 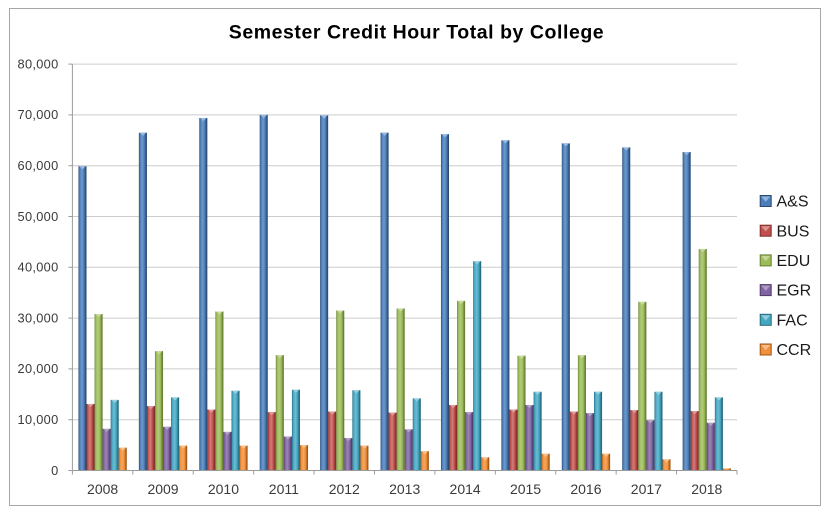 I want to click on svg-text: EGR, so click(x=794, y=291).